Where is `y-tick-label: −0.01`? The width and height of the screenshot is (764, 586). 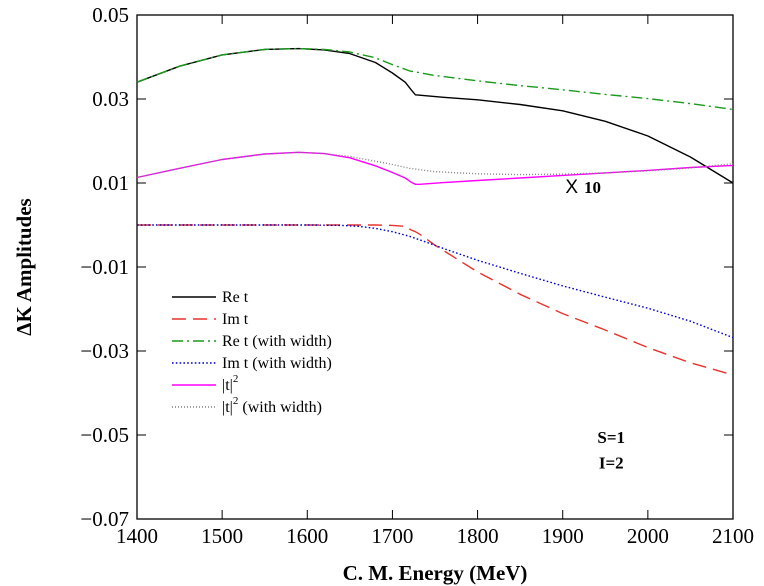 y-tick-label: −0.01 is located at coordinates (104, 267).